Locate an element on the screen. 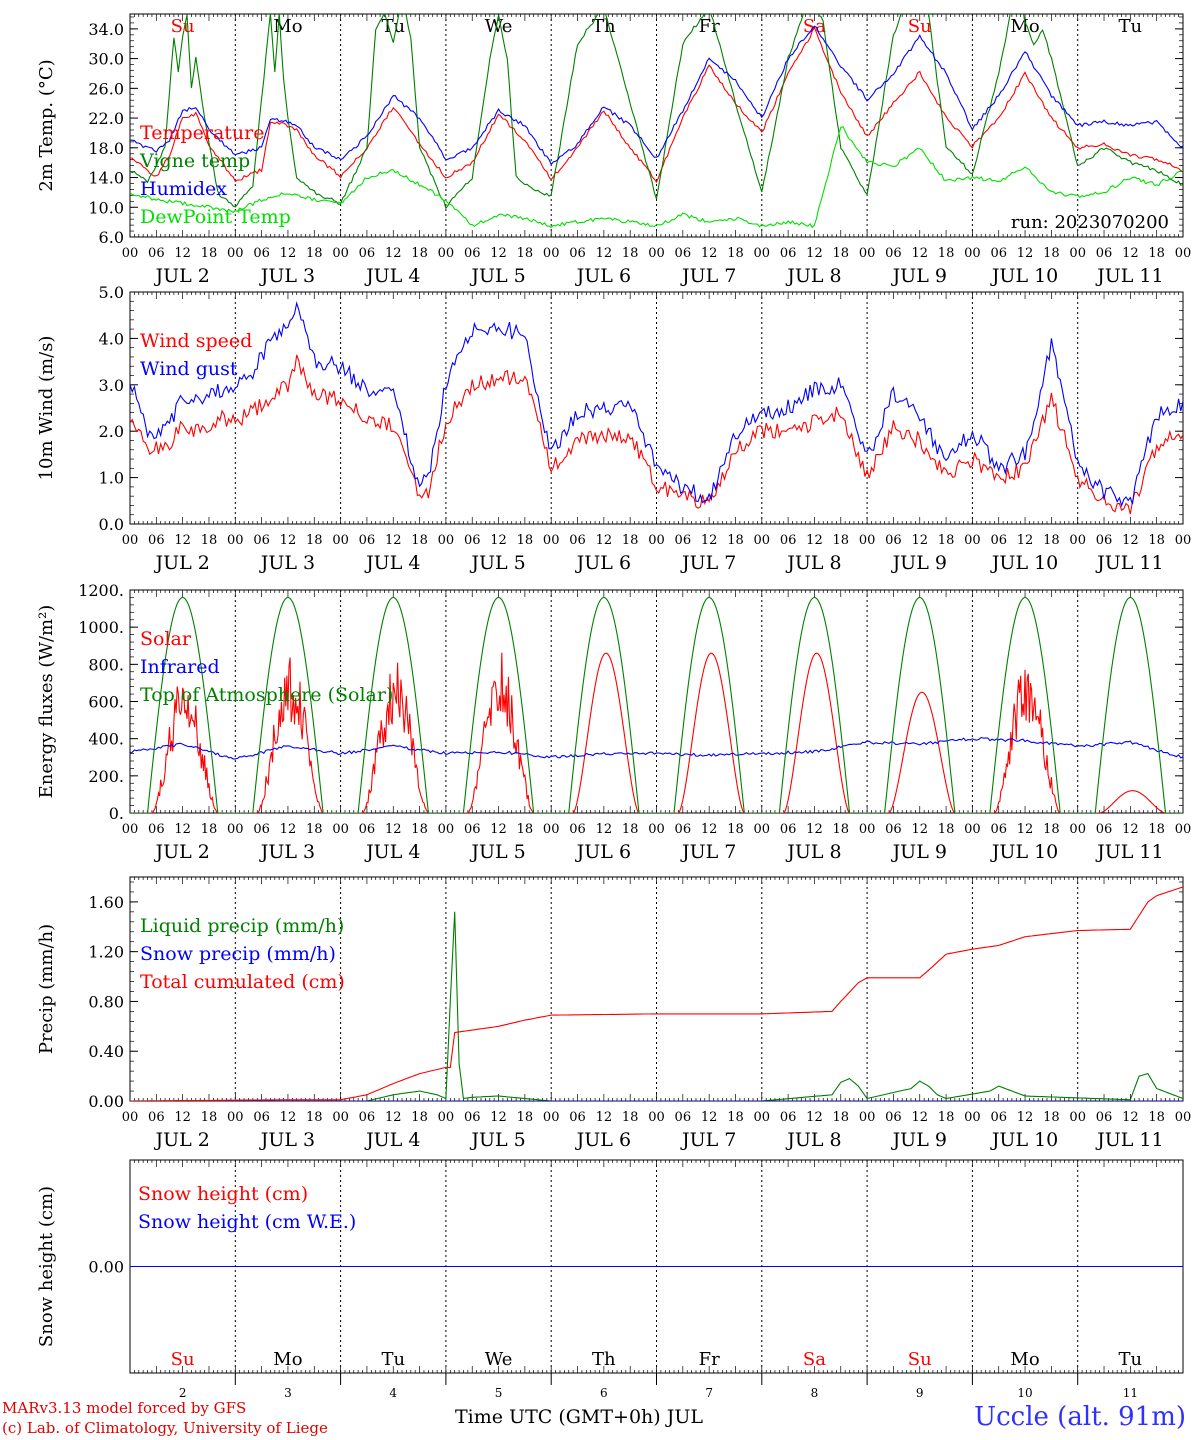  legend-entry: DewPoint Temp is located at coordinates (215, 217).